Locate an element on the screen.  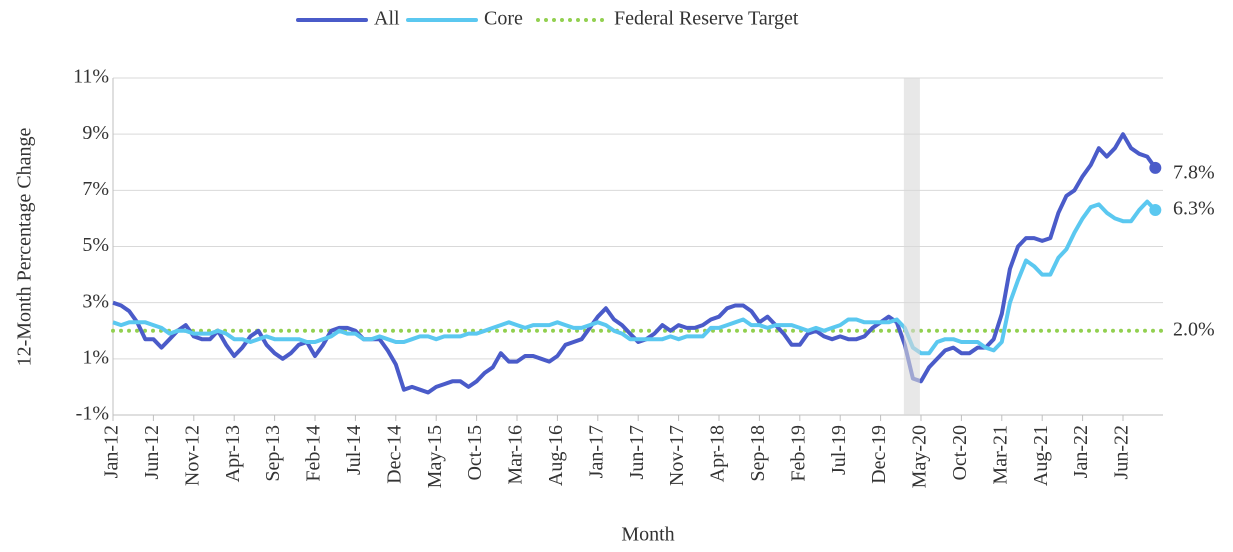
x-tick-label: May-15 is located at coordinates (435, 456).